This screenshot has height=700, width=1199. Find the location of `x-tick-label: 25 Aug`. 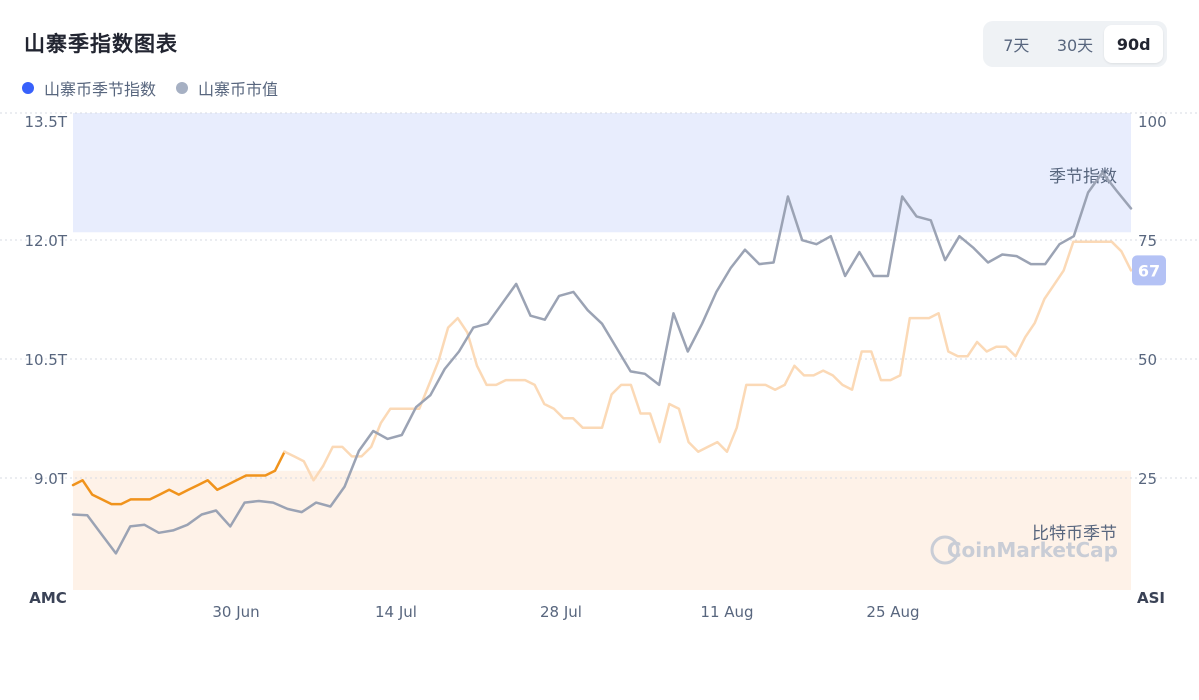

x-tick-label: 25 Aug is located at coordinates (892, 612).